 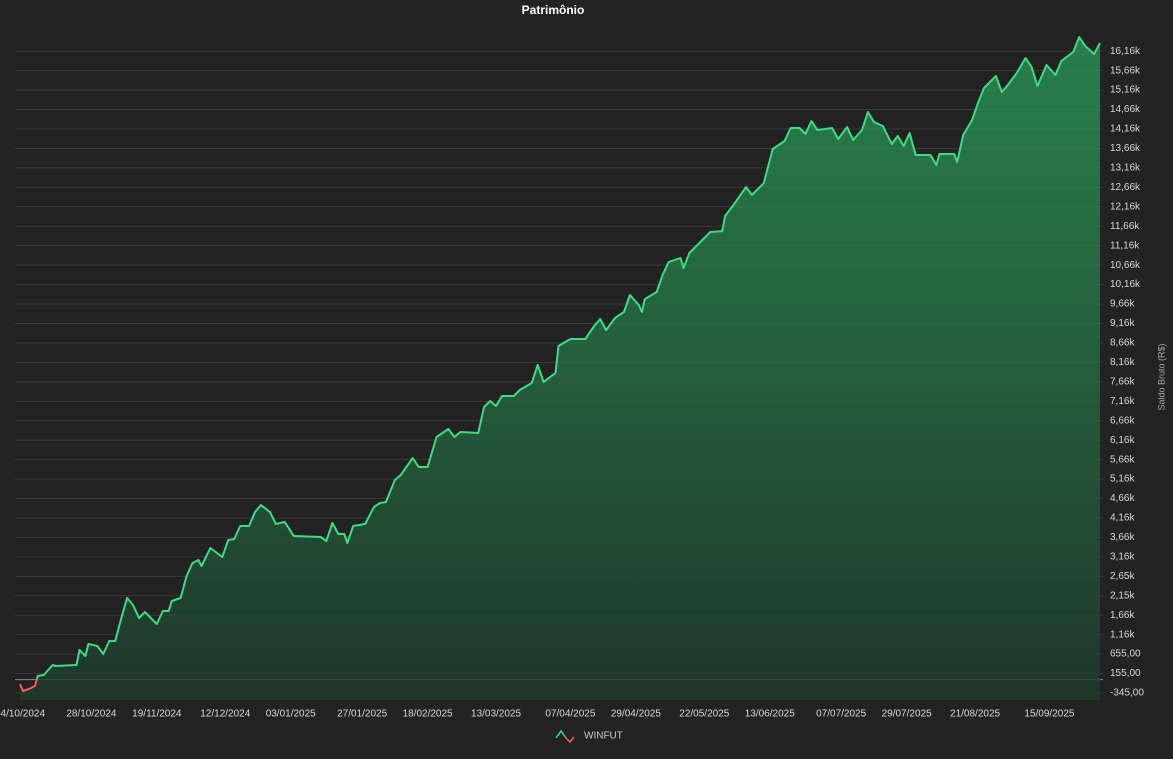 What do you see at coordinates (1125, 206) in the screenshot?
I see `y-tick-label: 12,16k` at bounding box center [1125, 206].